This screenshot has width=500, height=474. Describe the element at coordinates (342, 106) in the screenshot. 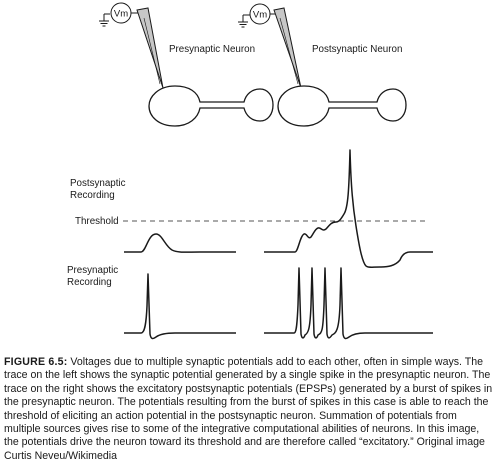

I see `postsynaptic-neuron-shape` at that location.